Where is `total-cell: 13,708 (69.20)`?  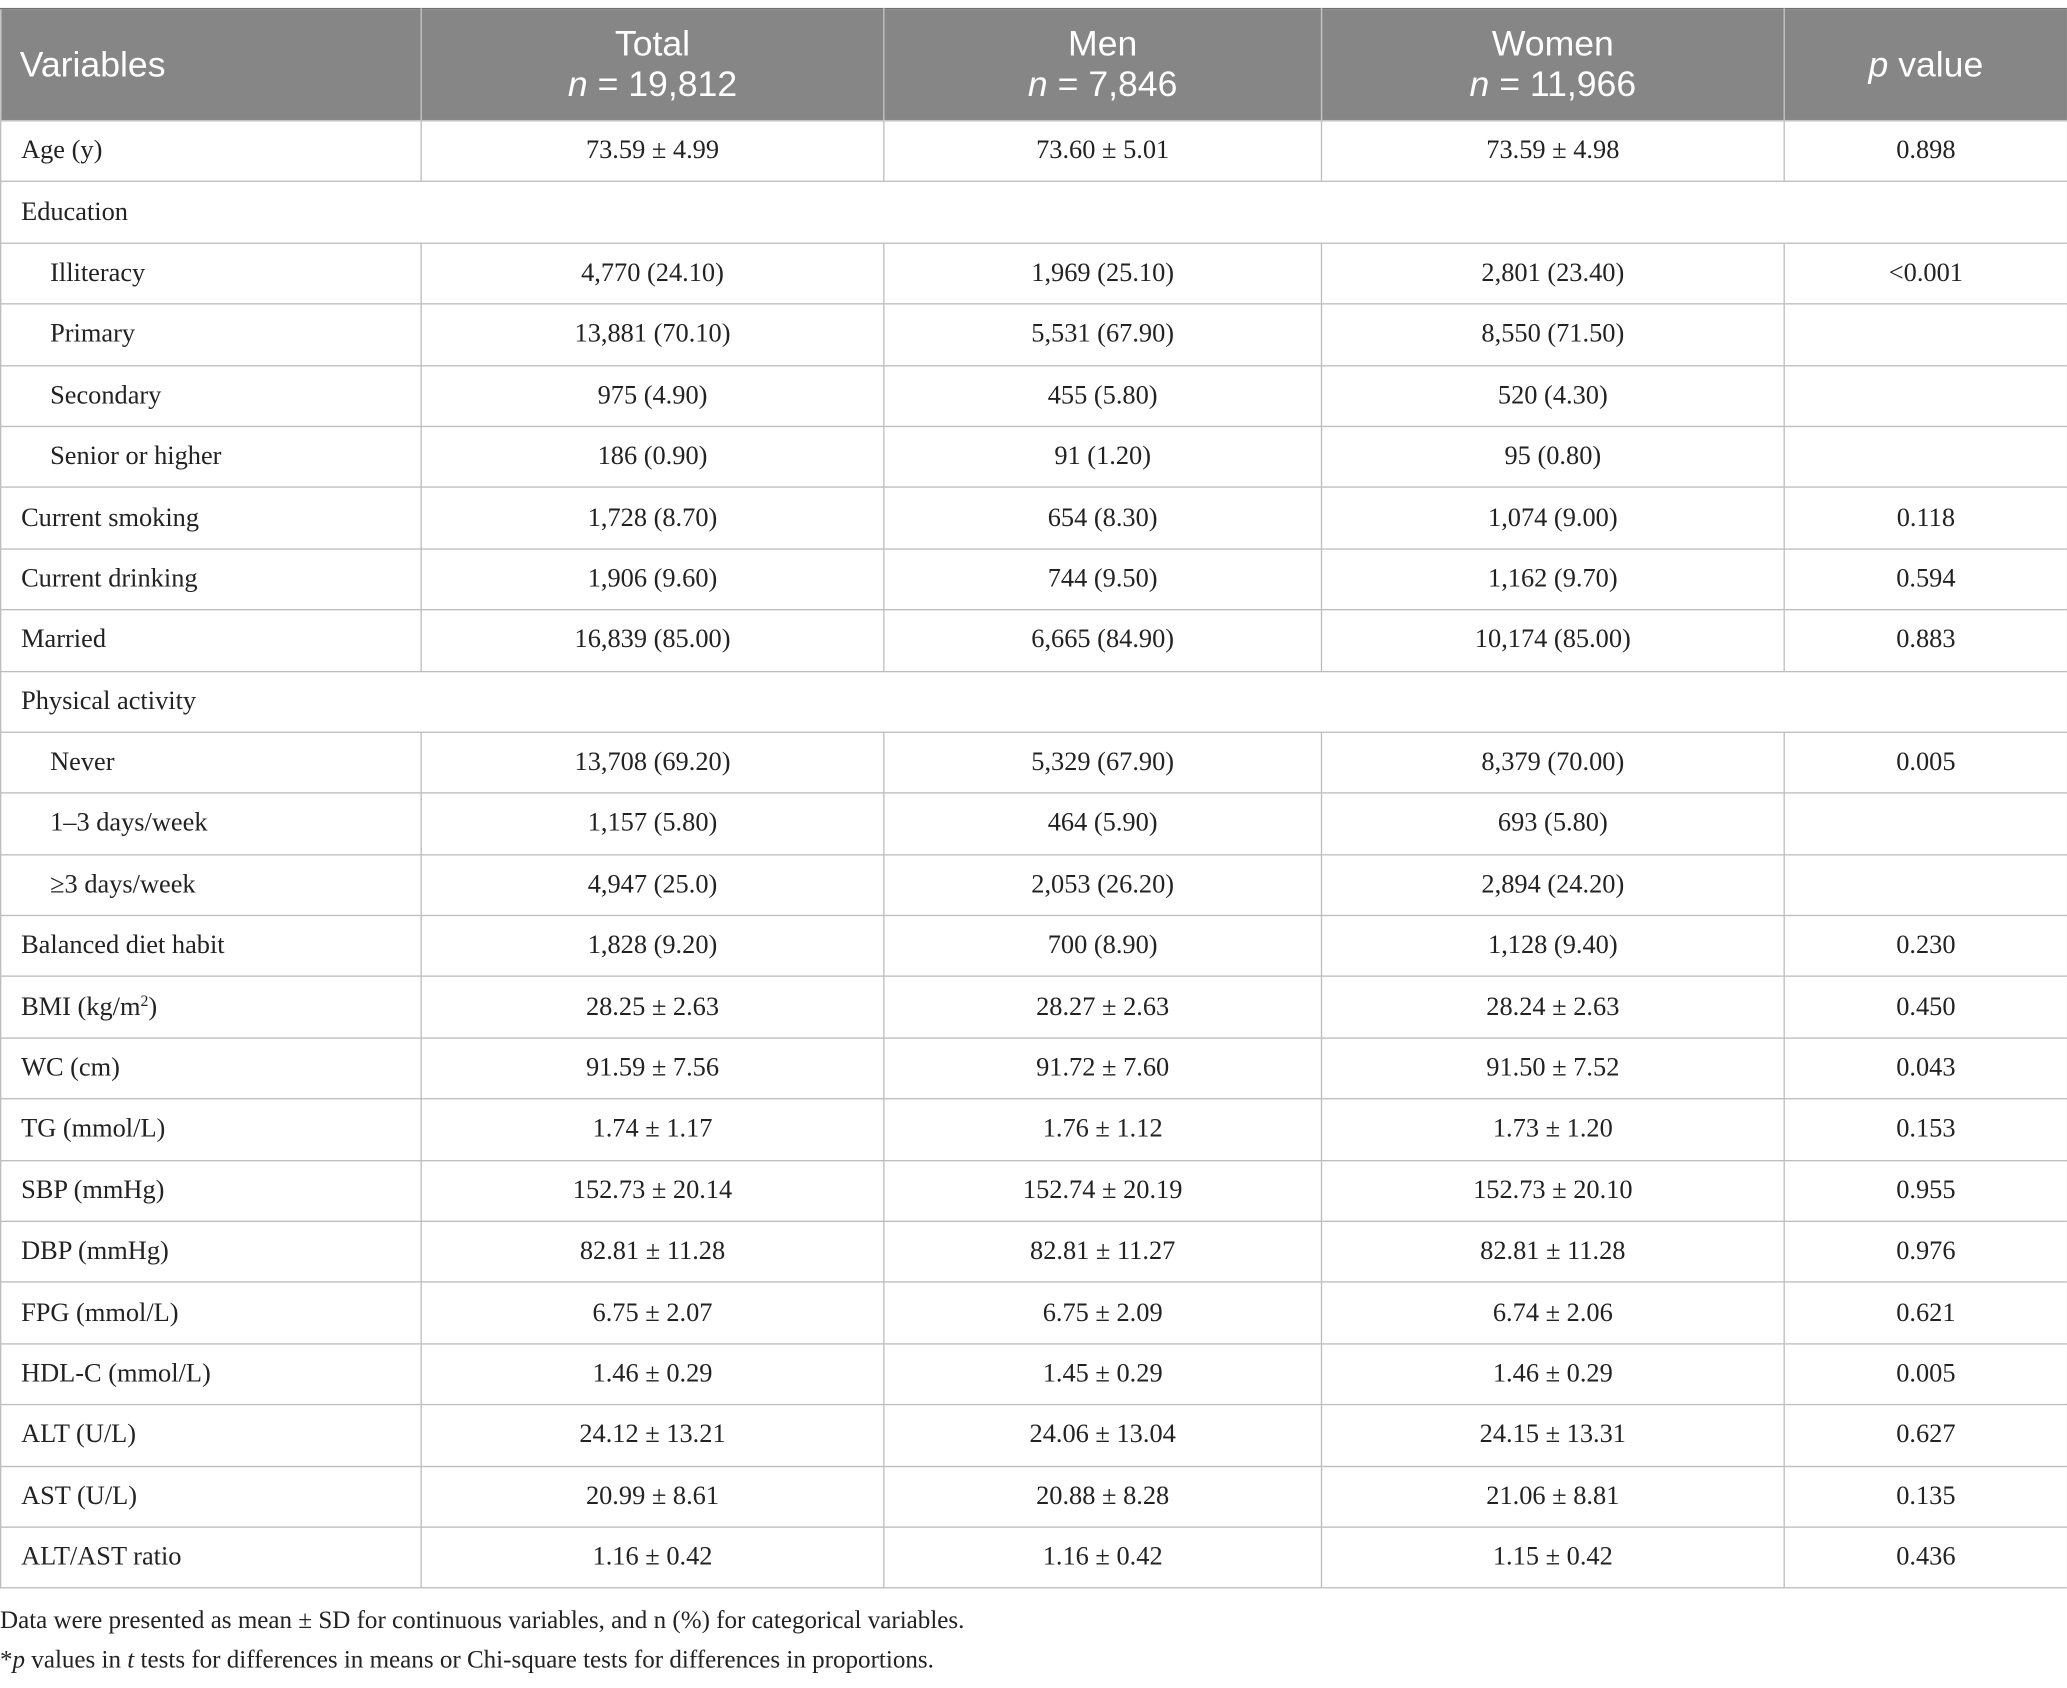
total-cell: 13,708 (69.20) is located at coordinates (652, 762).